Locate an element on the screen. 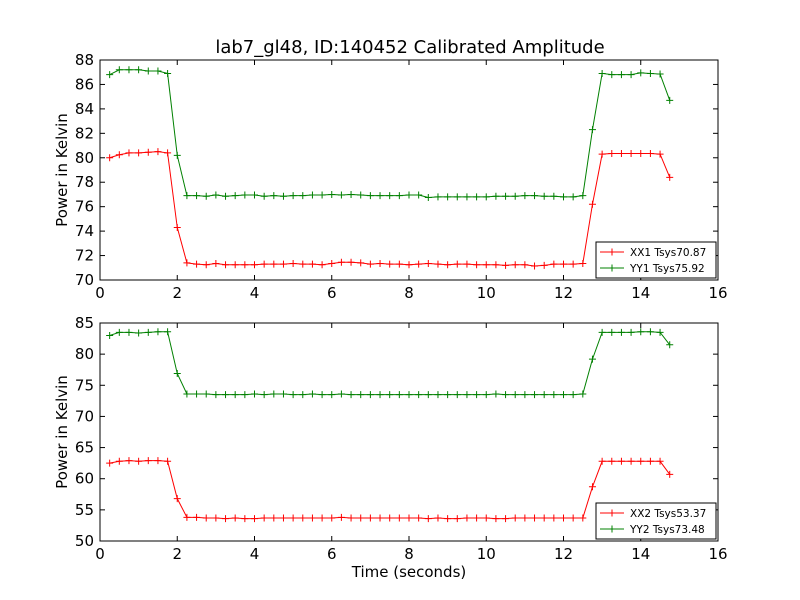 The width and height of the screenshot is (800, 600). y-tick-label: 80 is located at coordinates (84, 354).